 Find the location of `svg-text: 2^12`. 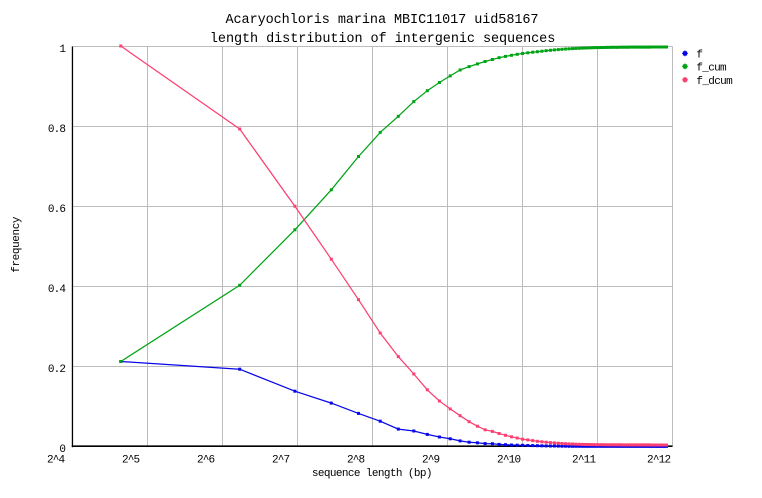

svg-text: 2^12 is located at coordinates (659, 461).